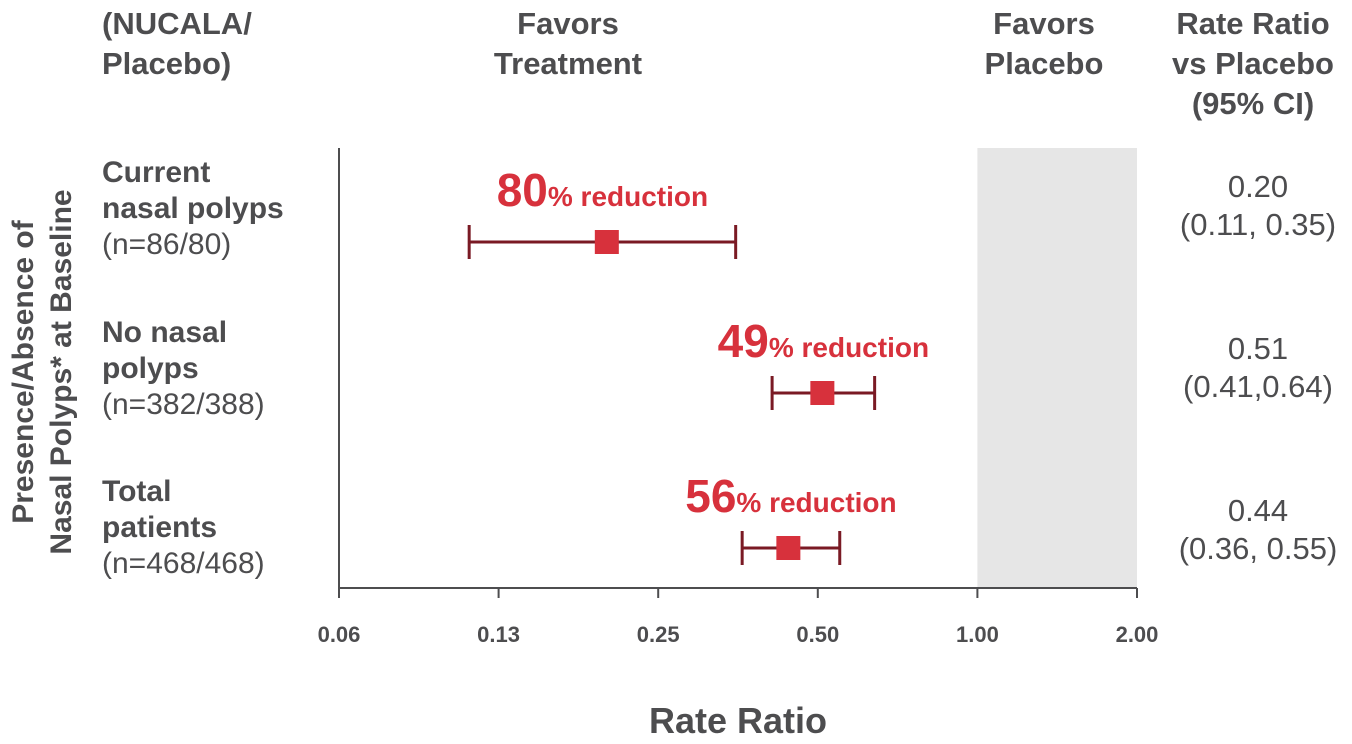  I want to click on forest-row: 56% reduction, so click(791, 517).